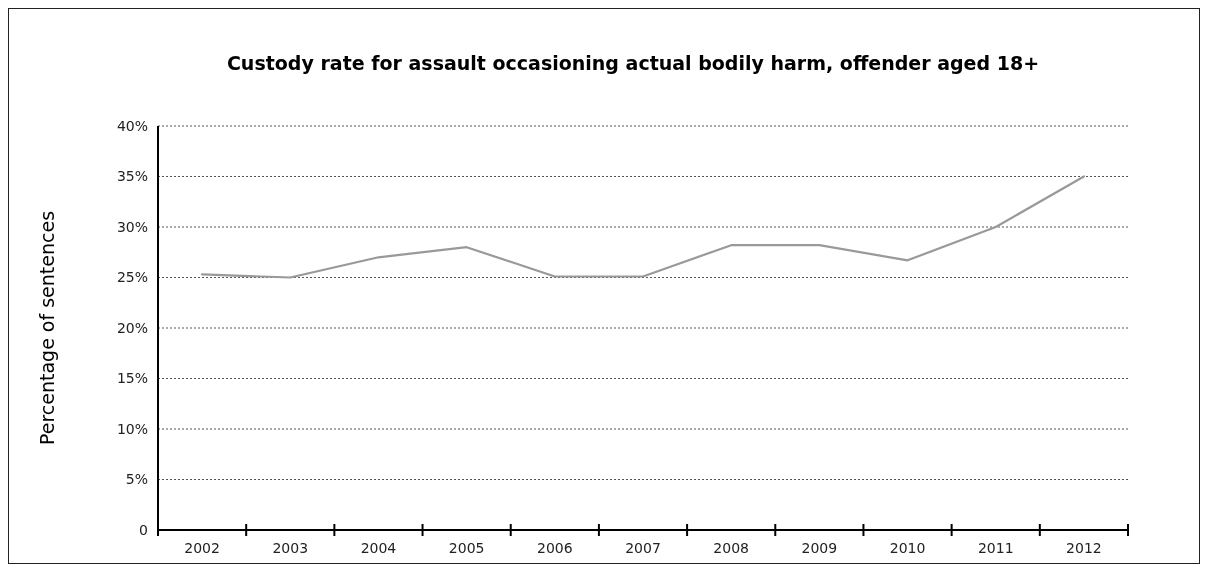 The width and height of the screenshot is (1208, 572). What do you see at coordinates (633, 63) in the screenshot?
I see `chart-title: Custody rate for assault occasioning actual bodily harm, offender aged 18+` at bounding box center [633, 63].